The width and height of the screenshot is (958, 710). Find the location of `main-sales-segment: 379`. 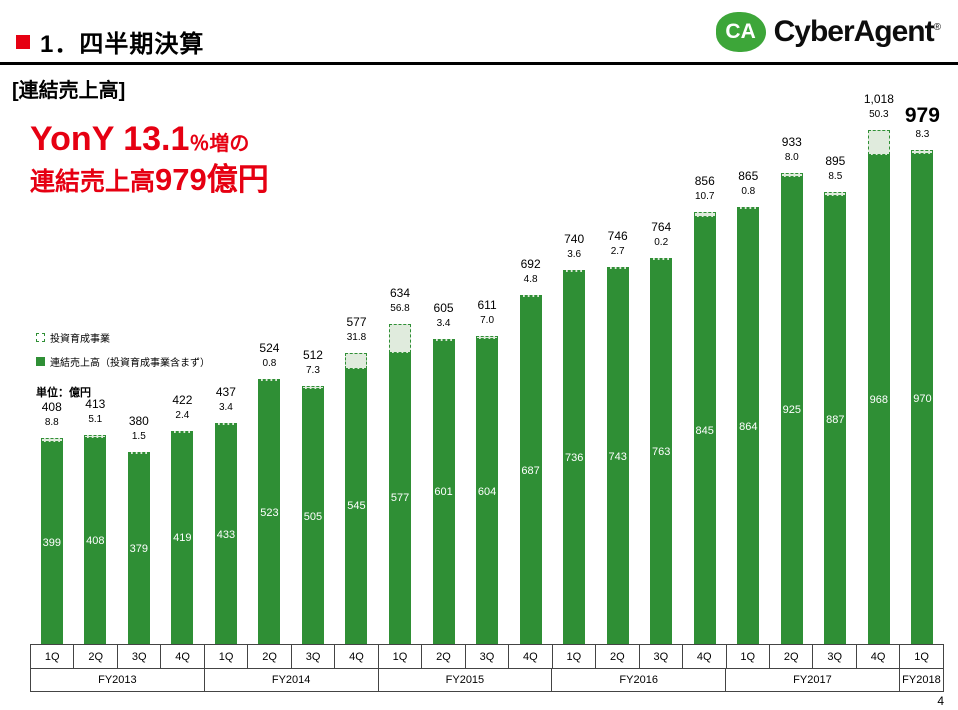

main-sales-segment: 379 is located at coordinates (138, 549).